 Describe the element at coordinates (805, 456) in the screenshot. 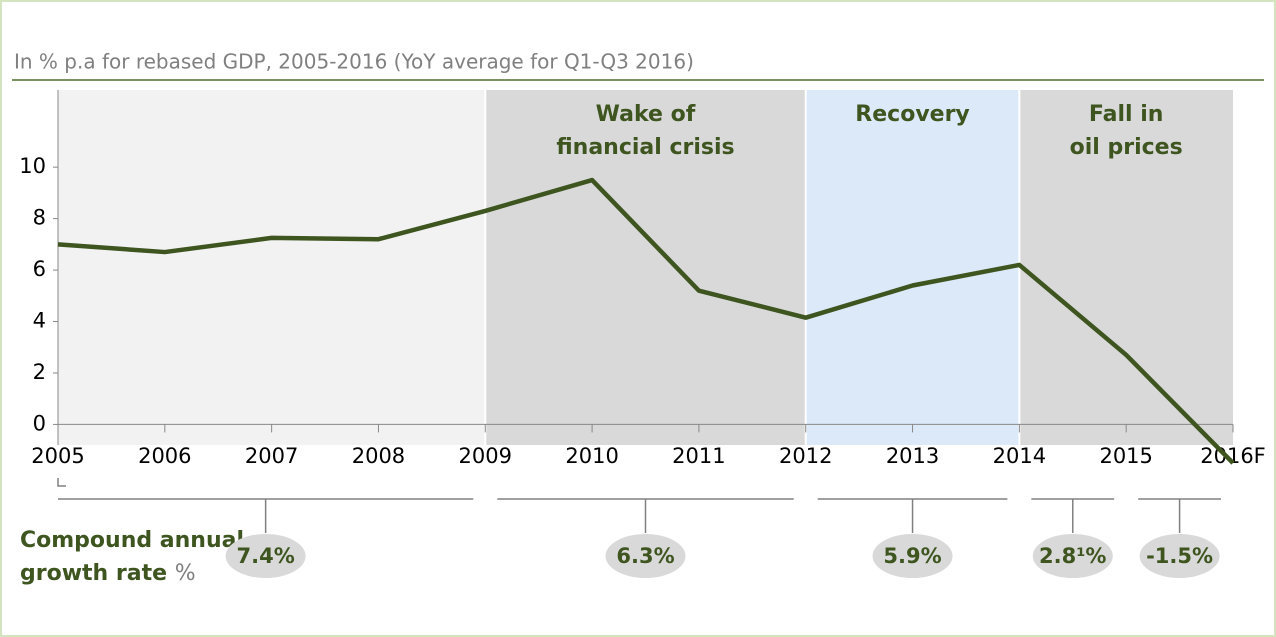

I see `x-tick-label: 2012` at that location.